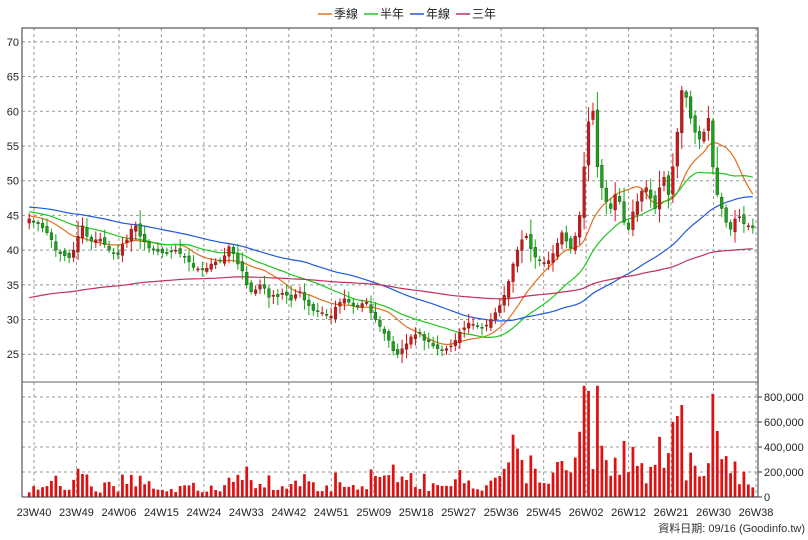  Describe the element at coordinates (784, 398) in the screenshot. I see `volume-tick-label: 800,000` at that location.